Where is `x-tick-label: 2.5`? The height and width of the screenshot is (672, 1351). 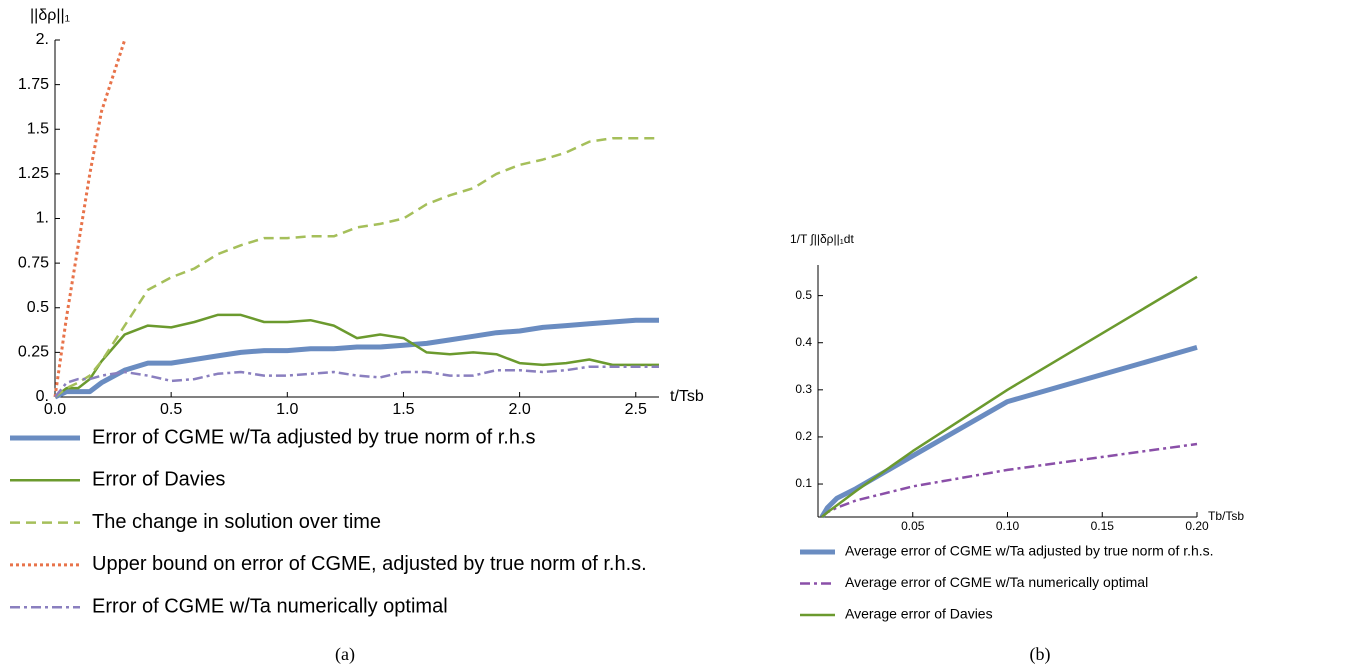 x-tick-label: 2.5 is located at coordinates (636, 409).